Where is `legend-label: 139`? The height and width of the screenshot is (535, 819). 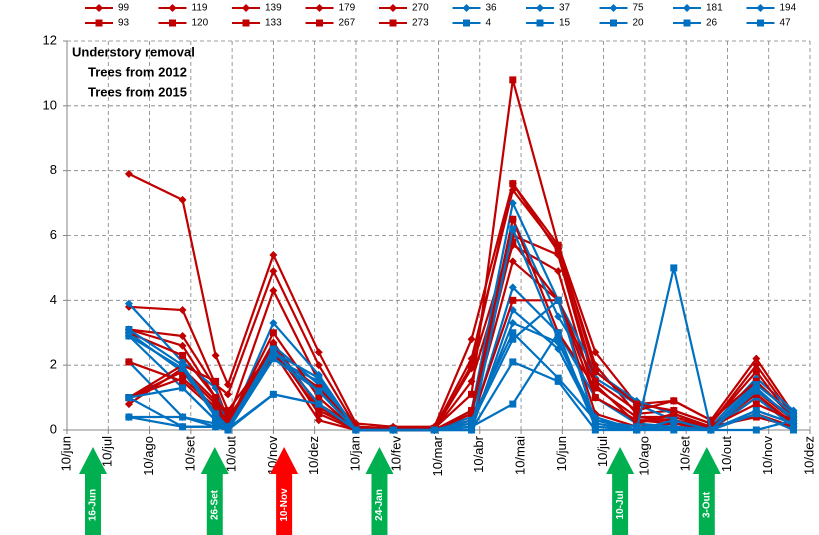
legend-label: 139 is located at coordinates (273, 8).